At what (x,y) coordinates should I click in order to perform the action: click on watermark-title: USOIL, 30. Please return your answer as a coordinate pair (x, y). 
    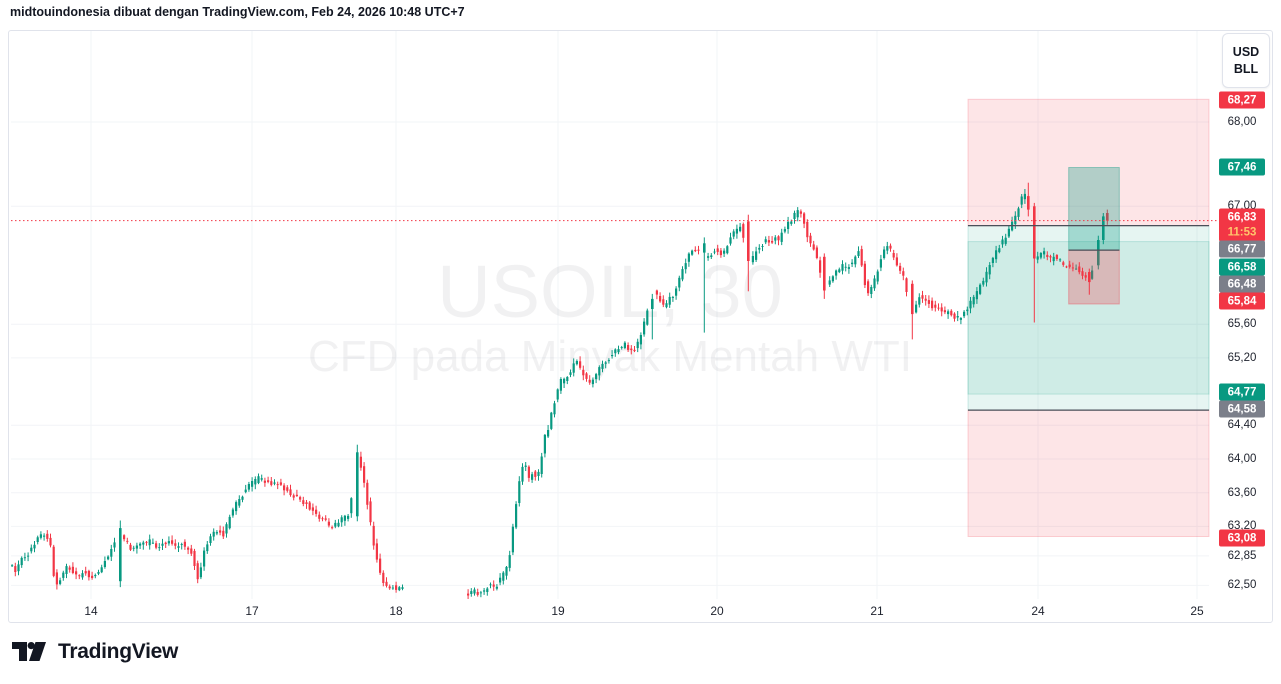
    Looking at the image, I should click on (610, 291).